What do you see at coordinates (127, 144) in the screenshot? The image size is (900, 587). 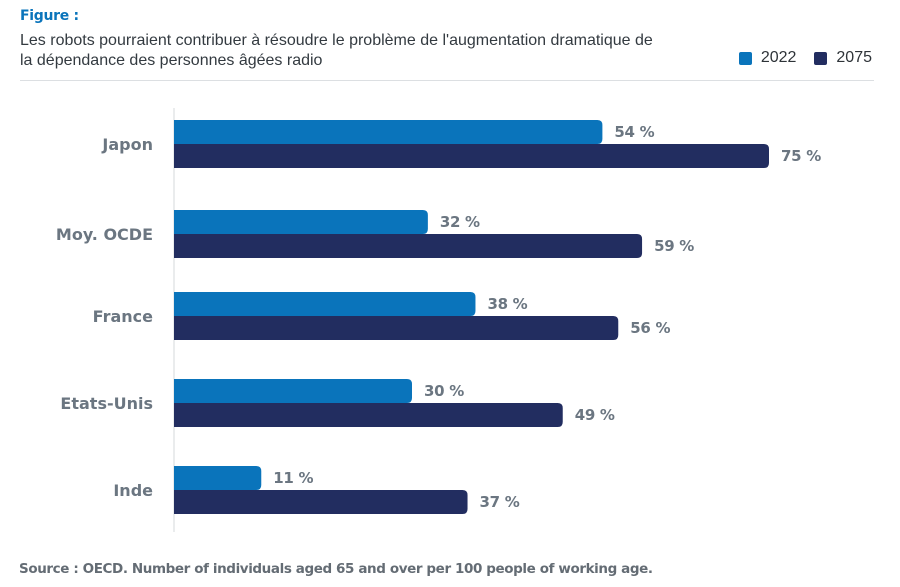 I see `category-label-japon: Japon` at bounding box center [127, 144].